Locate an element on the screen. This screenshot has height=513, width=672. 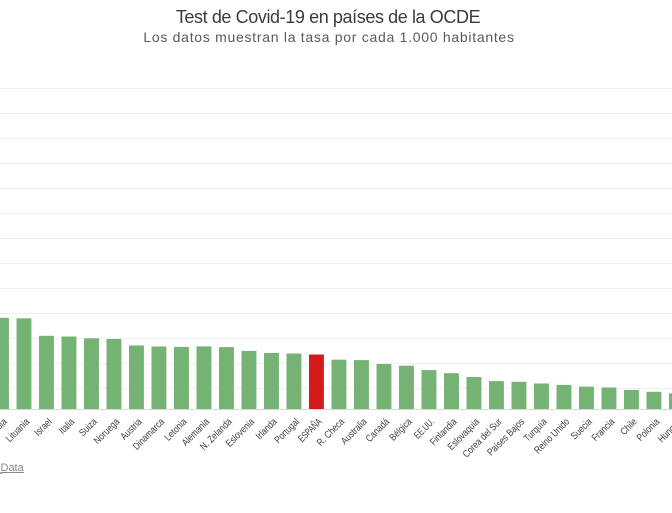
svg-text: Italia is located at coordinates (67, 426).